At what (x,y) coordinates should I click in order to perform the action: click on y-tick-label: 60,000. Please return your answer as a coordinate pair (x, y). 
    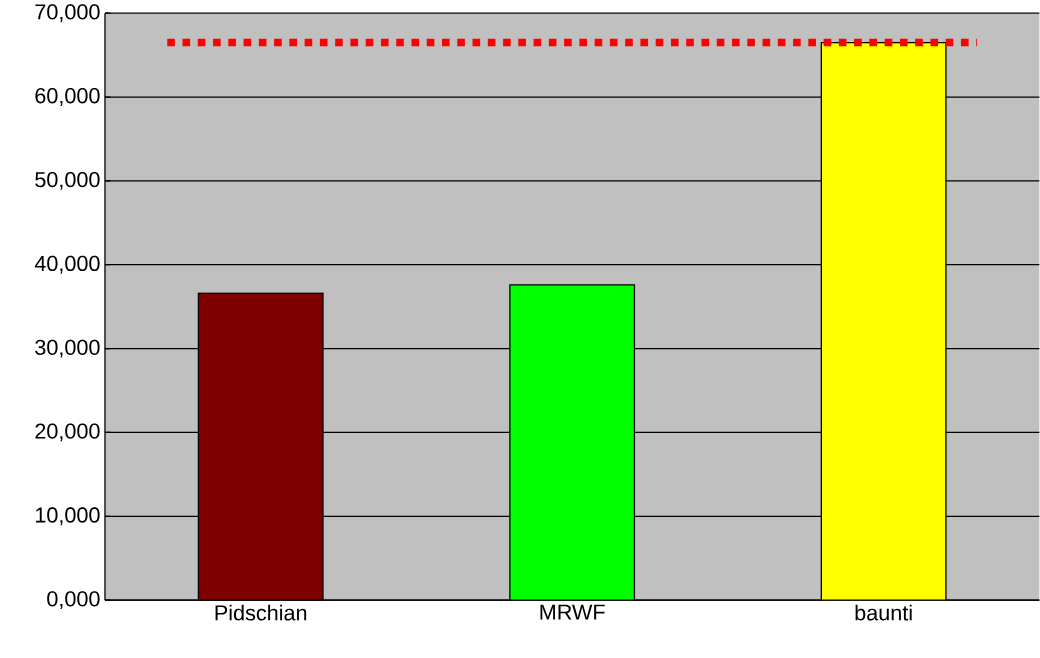
    Looking at the image, I should click on (67, 97).